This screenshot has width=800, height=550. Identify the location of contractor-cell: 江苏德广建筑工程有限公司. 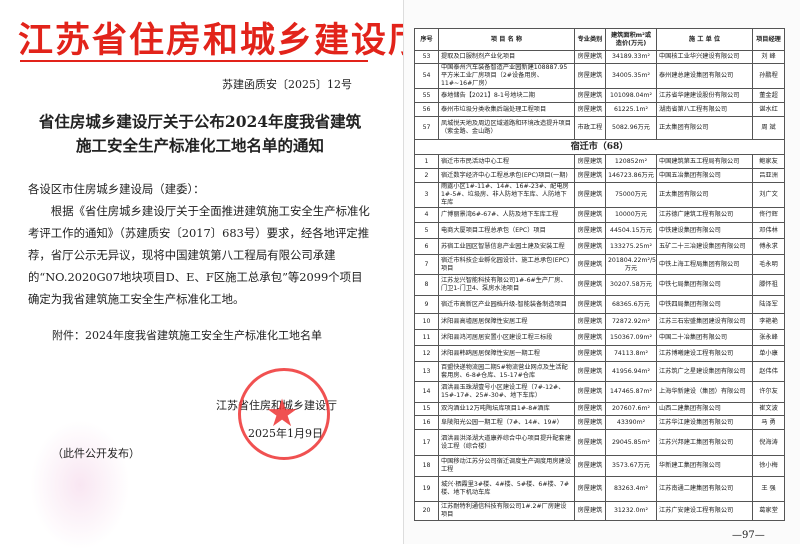
(704, 215).